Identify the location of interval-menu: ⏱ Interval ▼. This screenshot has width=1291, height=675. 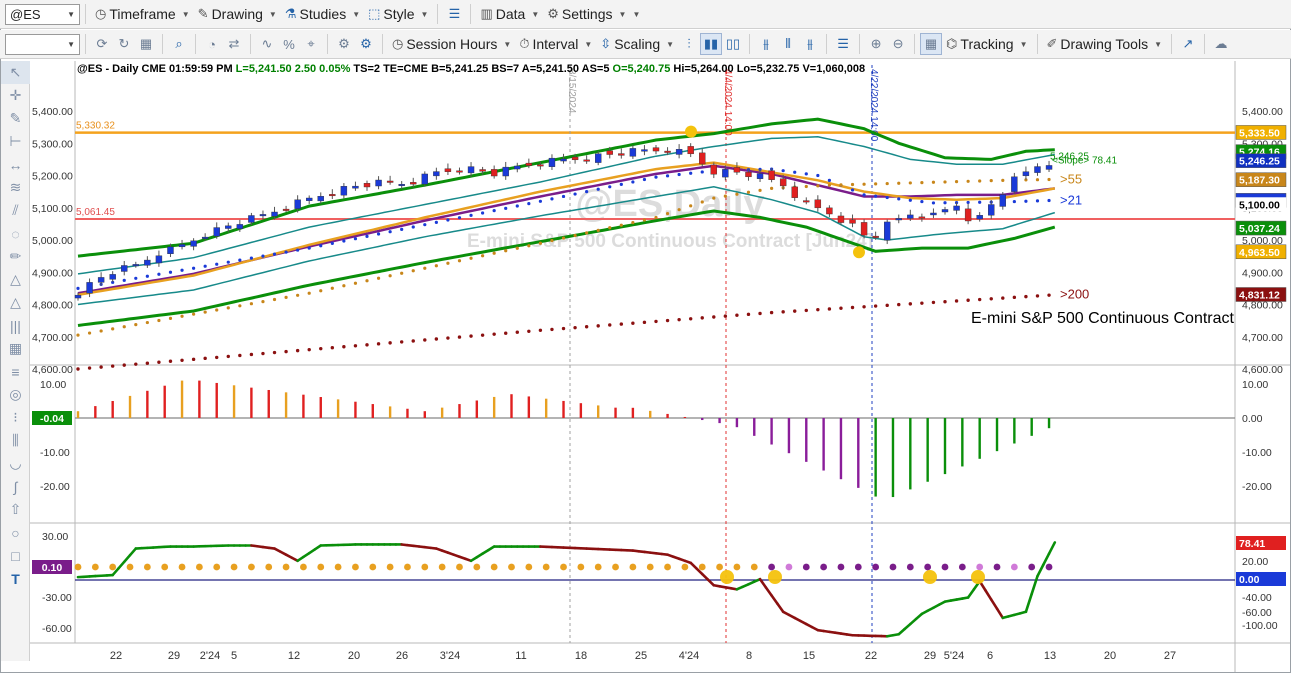
(555, 44).